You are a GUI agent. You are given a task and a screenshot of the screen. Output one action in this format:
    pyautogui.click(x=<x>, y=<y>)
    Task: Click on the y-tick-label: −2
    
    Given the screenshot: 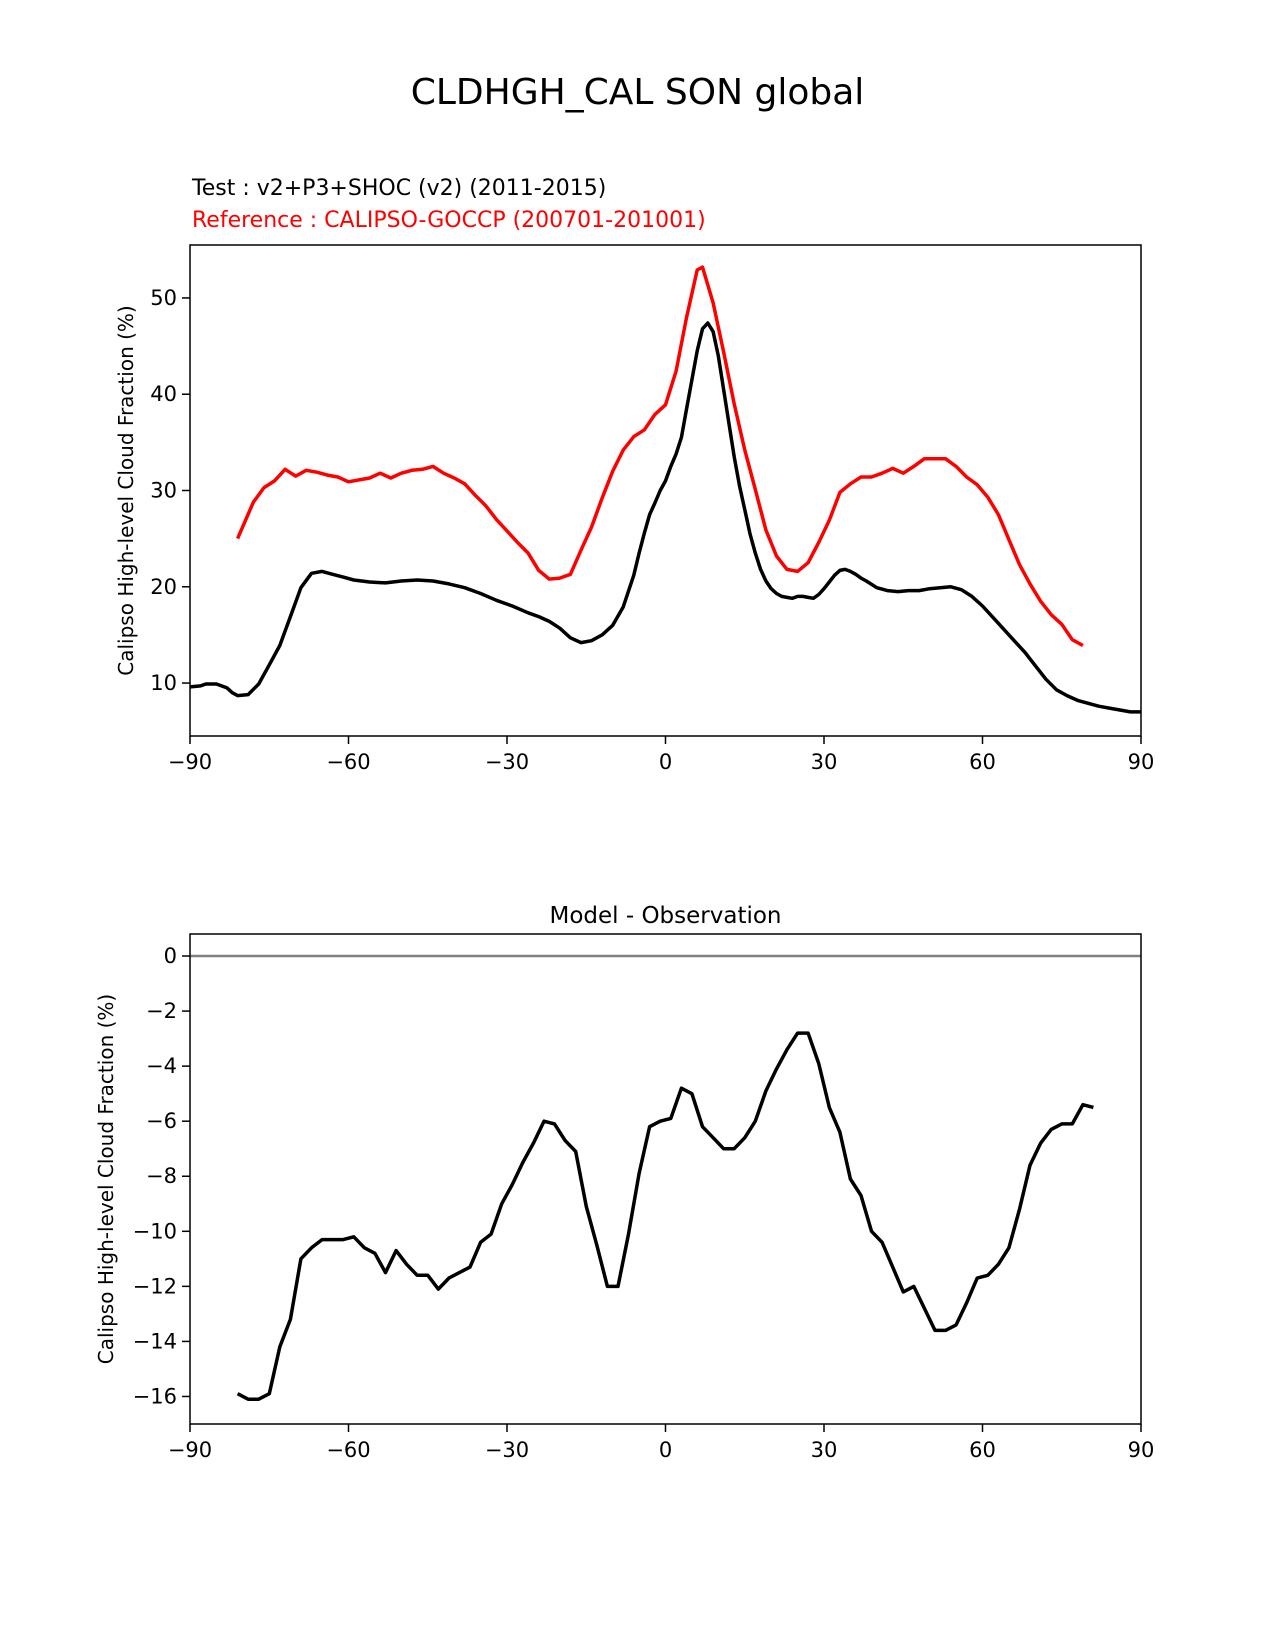 What is the action you would take?
    pyautogui.click(x=161, y=1011)
    